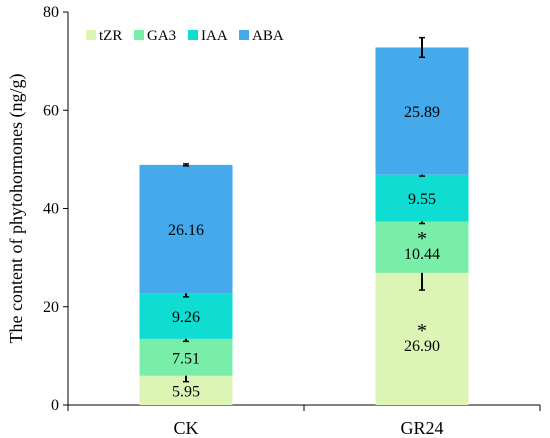 Image resolution: width=550 pixels, height=438 pixels. I want to click on data-label: 7.51, so click(186, 358).